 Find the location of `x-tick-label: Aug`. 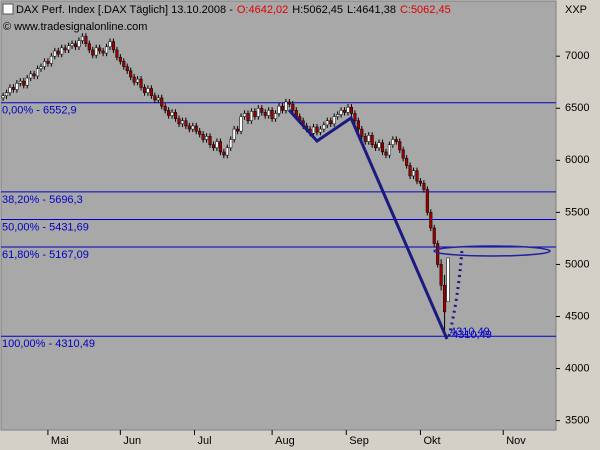

x-tick-label: Aug is located at coordinates (285, 441).